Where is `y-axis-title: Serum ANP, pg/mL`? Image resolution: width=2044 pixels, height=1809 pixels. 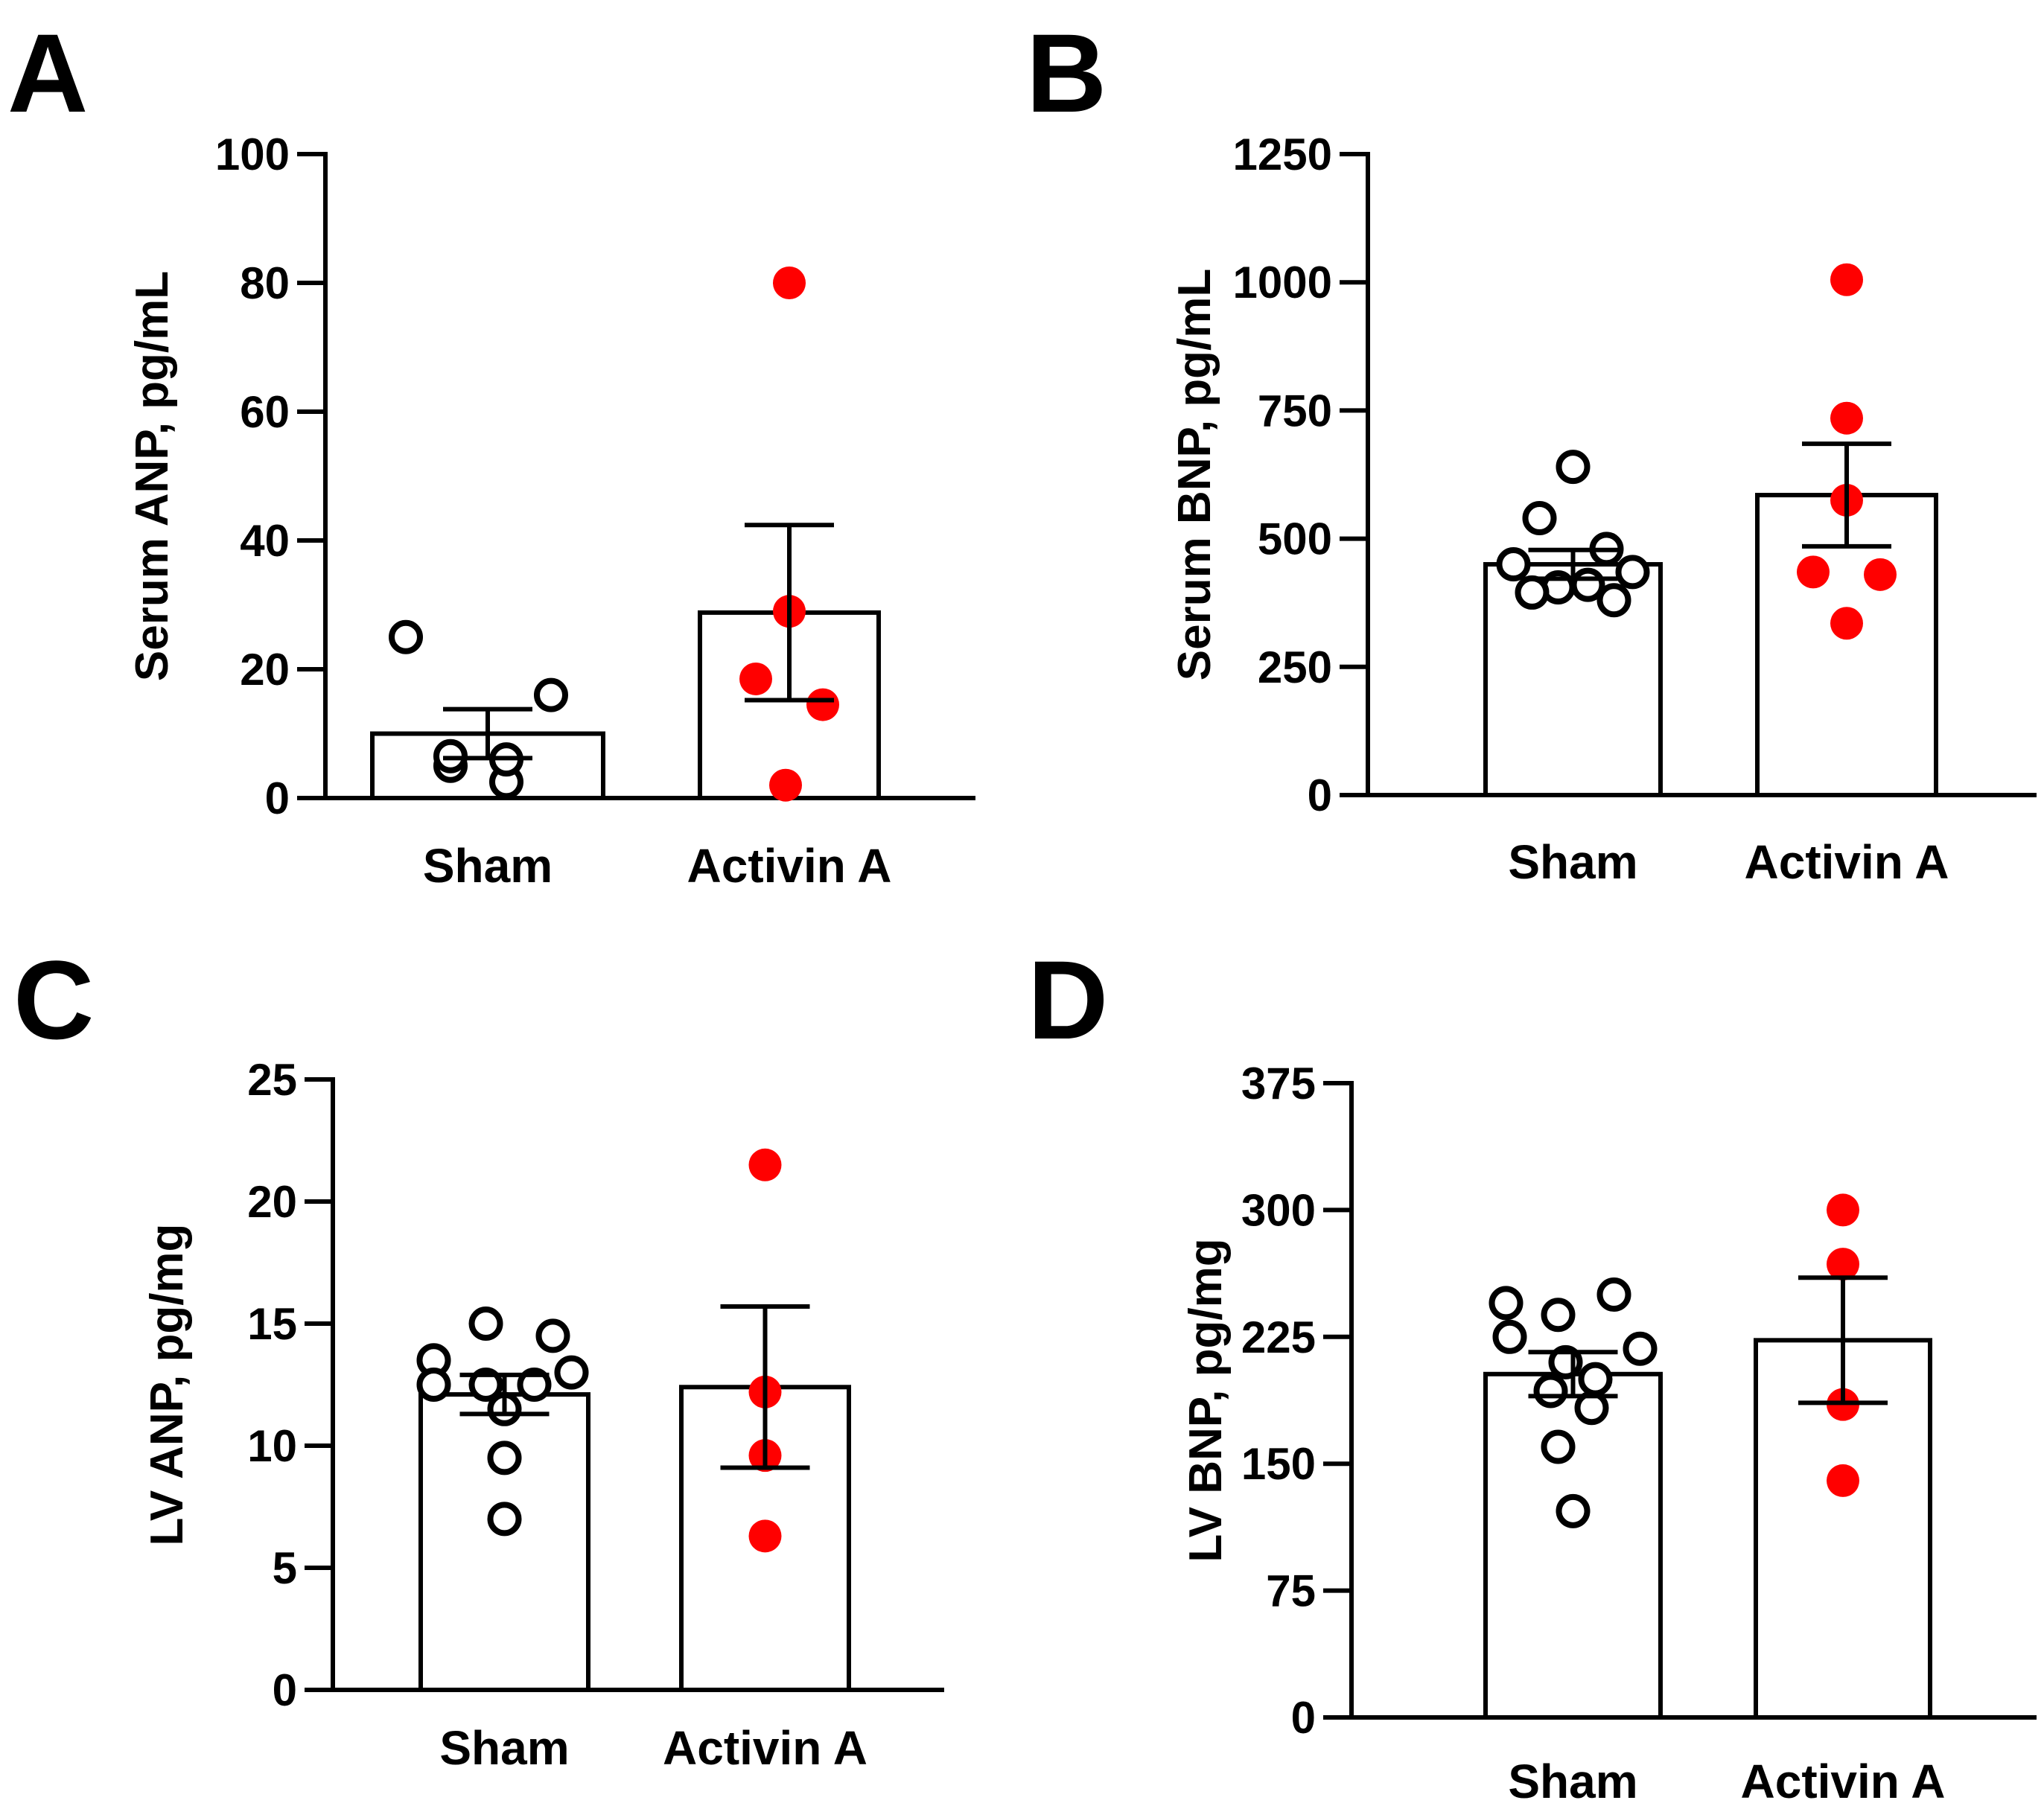 y-axis-title: Serum ANP, pg/mL is located at coordinates (152, 476).